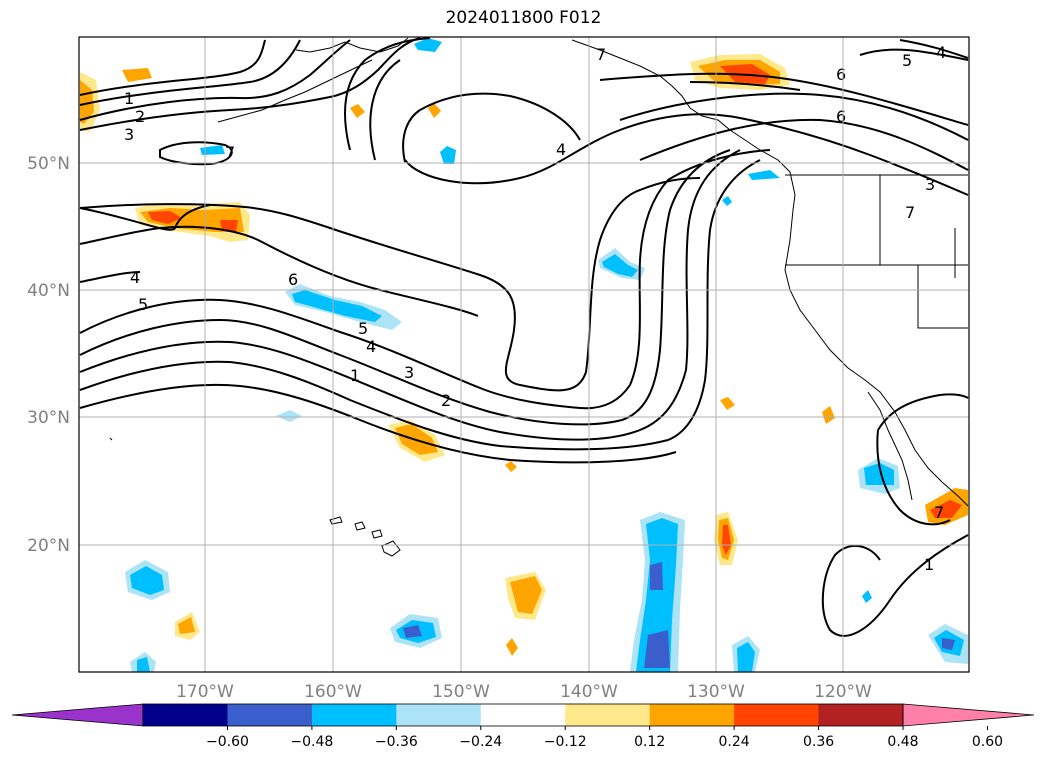 The height and width of the screenshot is (765, 1047). I want to click on lat-label: 40°N, so click(48, 291).